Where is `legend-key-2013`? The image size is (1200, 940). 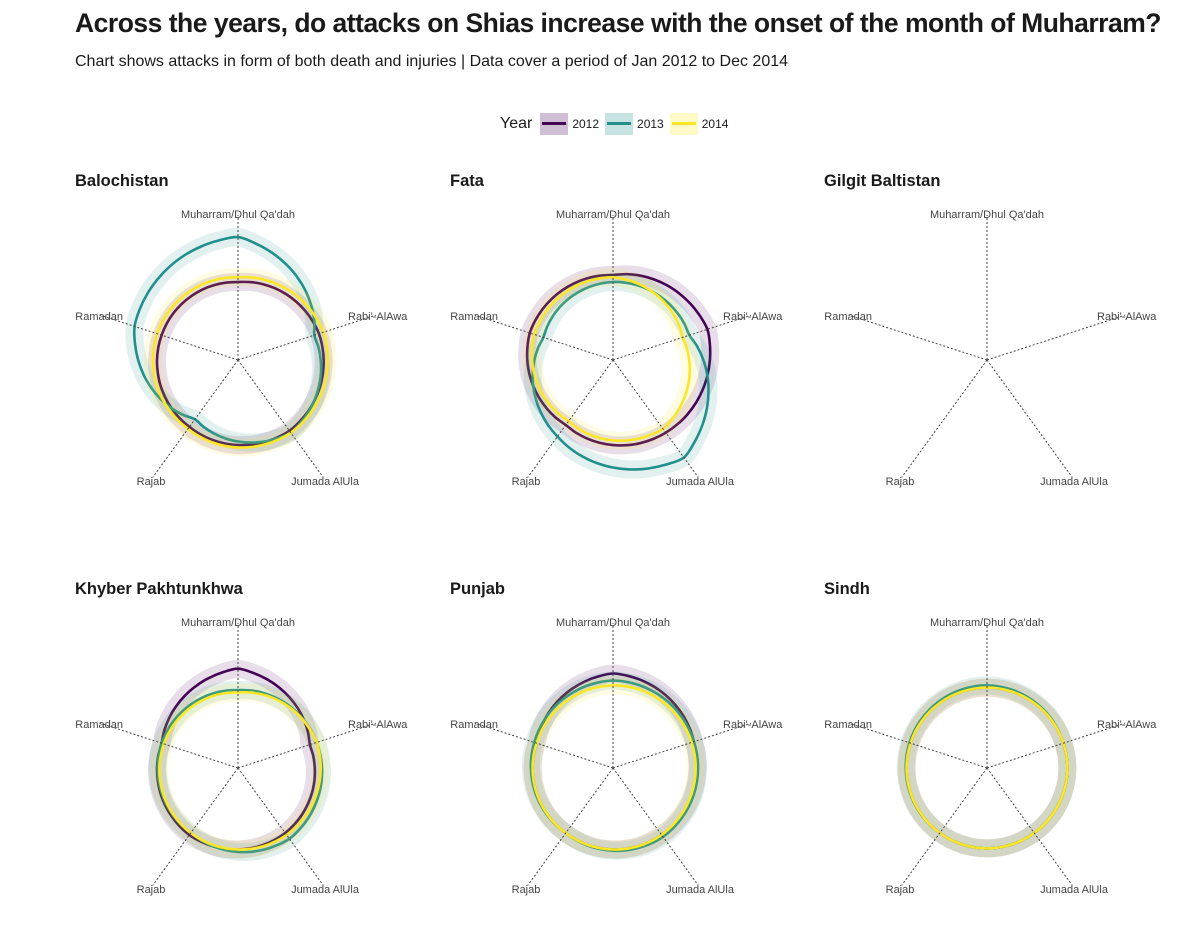
legend-key-2013 is located at coordinates (619, 124).